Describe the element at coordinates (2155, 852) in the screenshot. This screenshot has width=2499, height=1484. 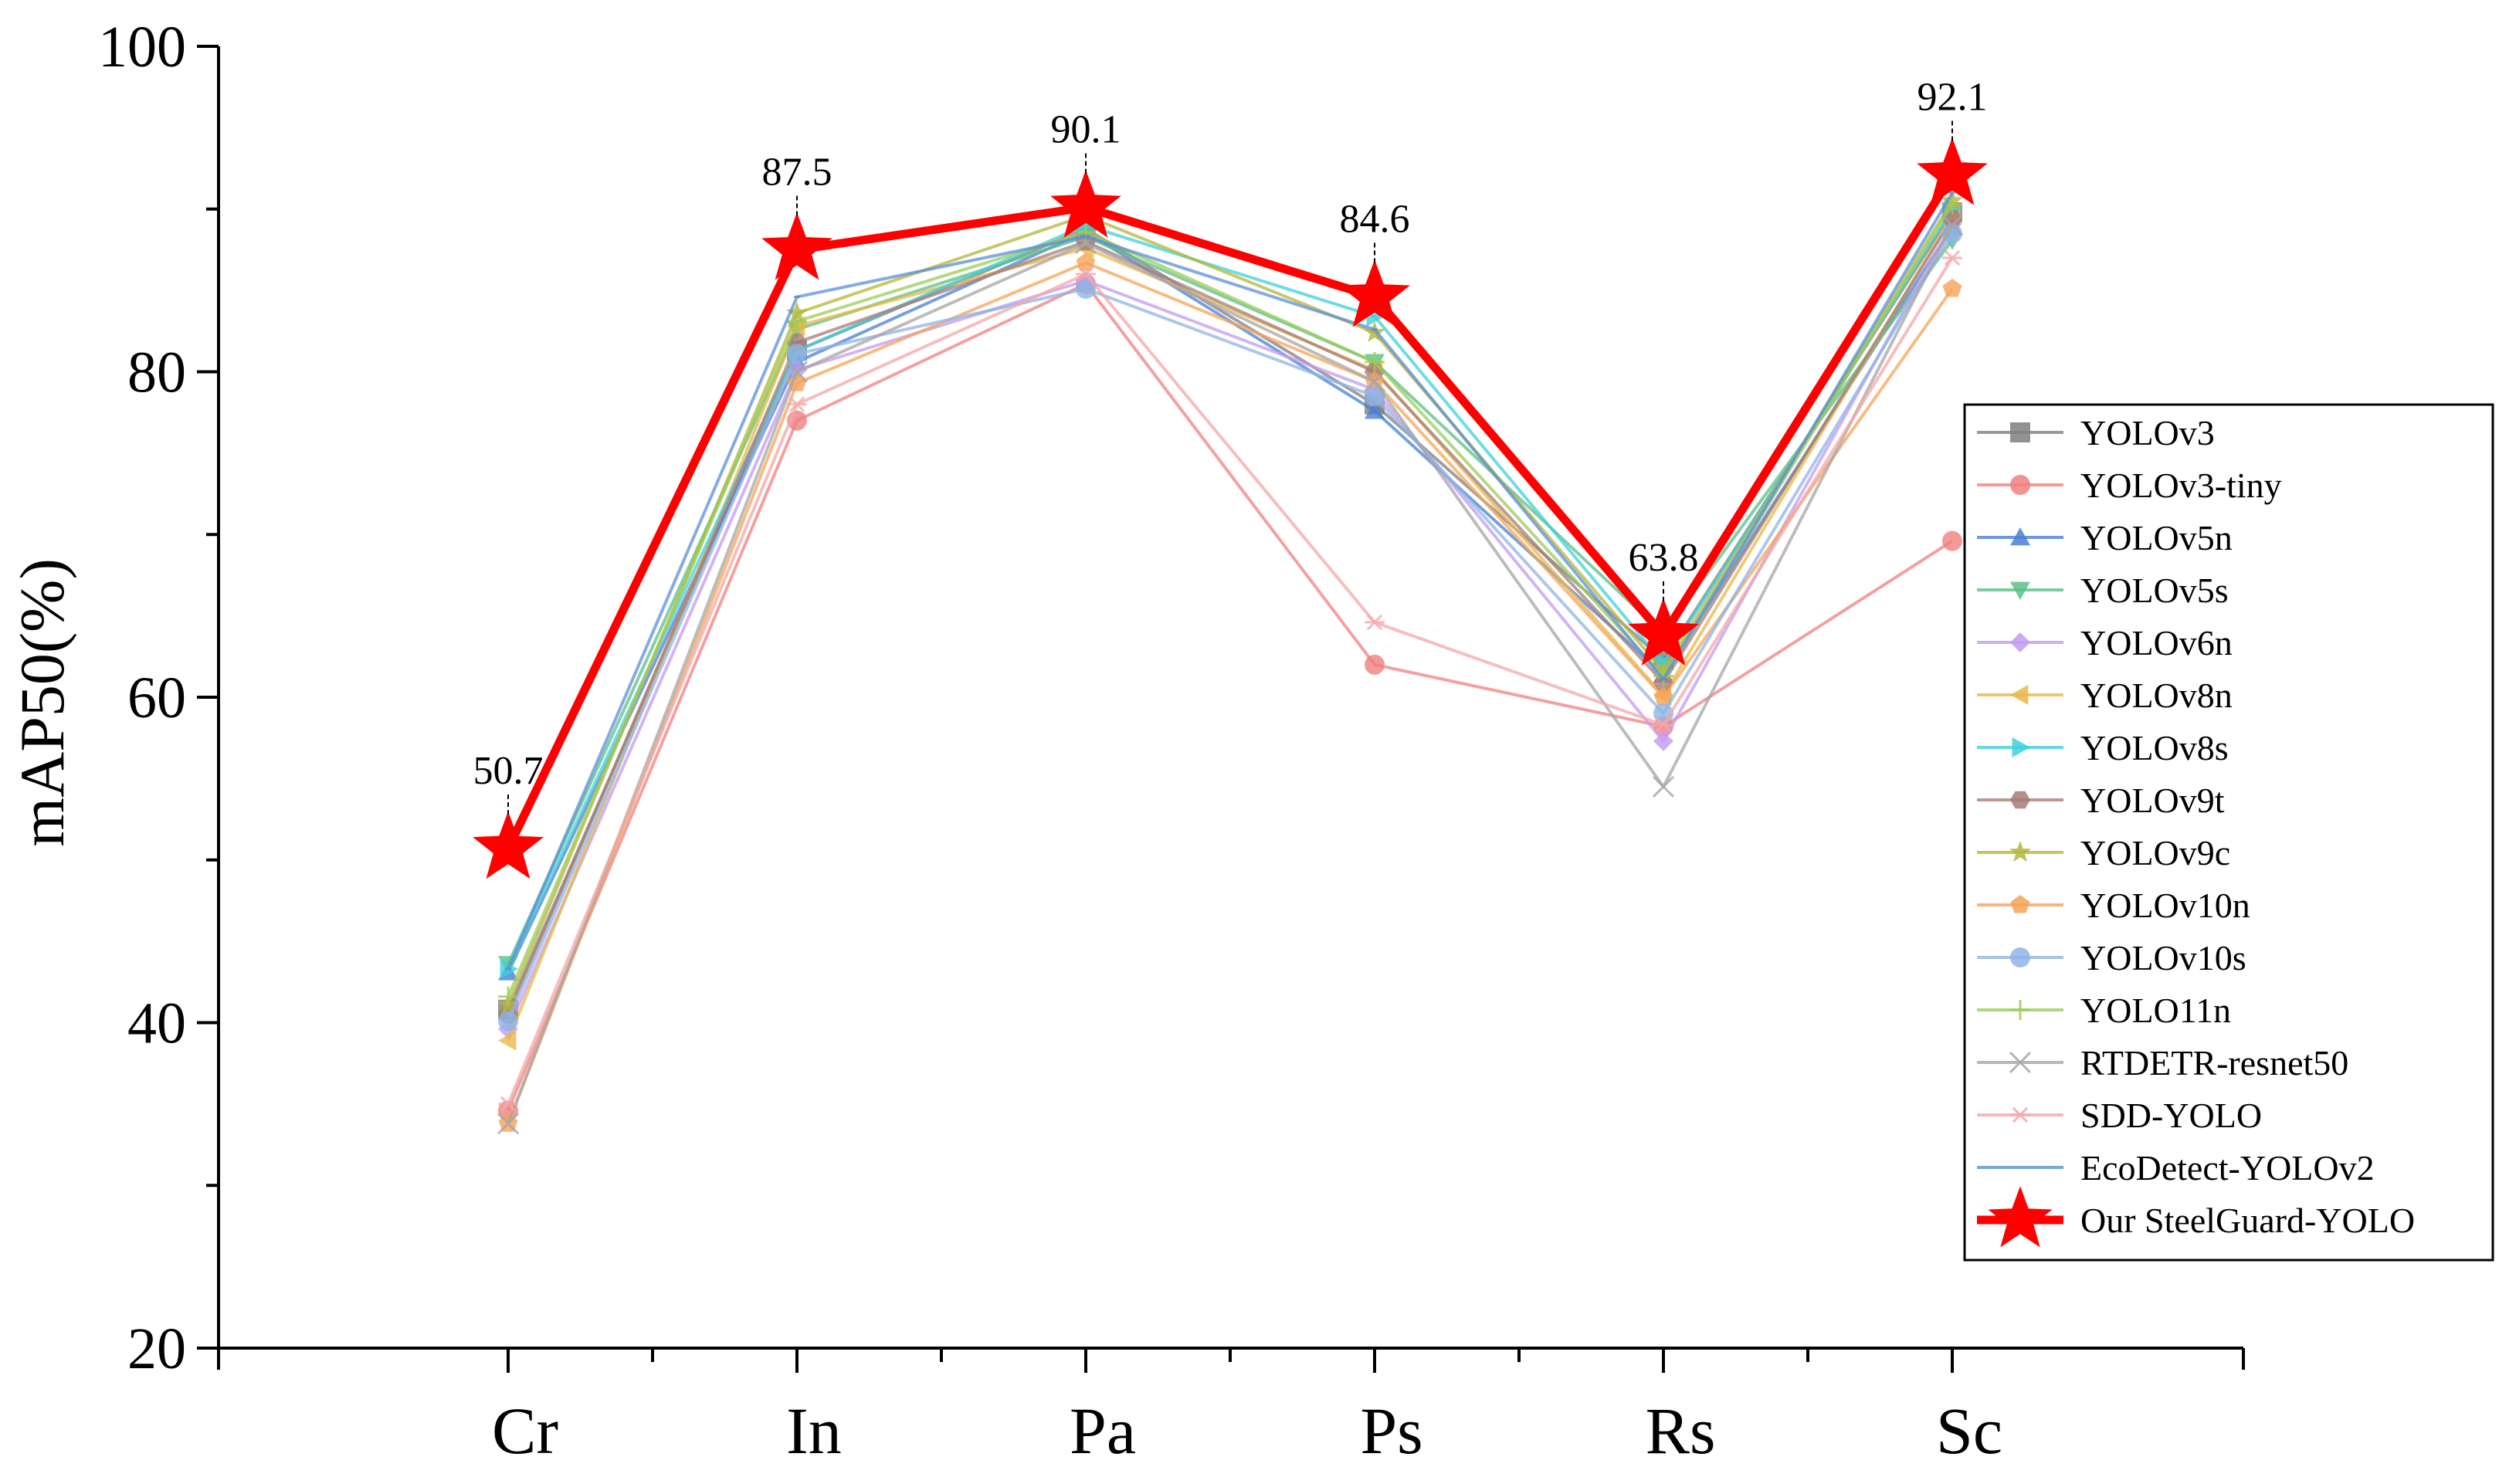
I see `legend-label: YOLOv9c` at that location.